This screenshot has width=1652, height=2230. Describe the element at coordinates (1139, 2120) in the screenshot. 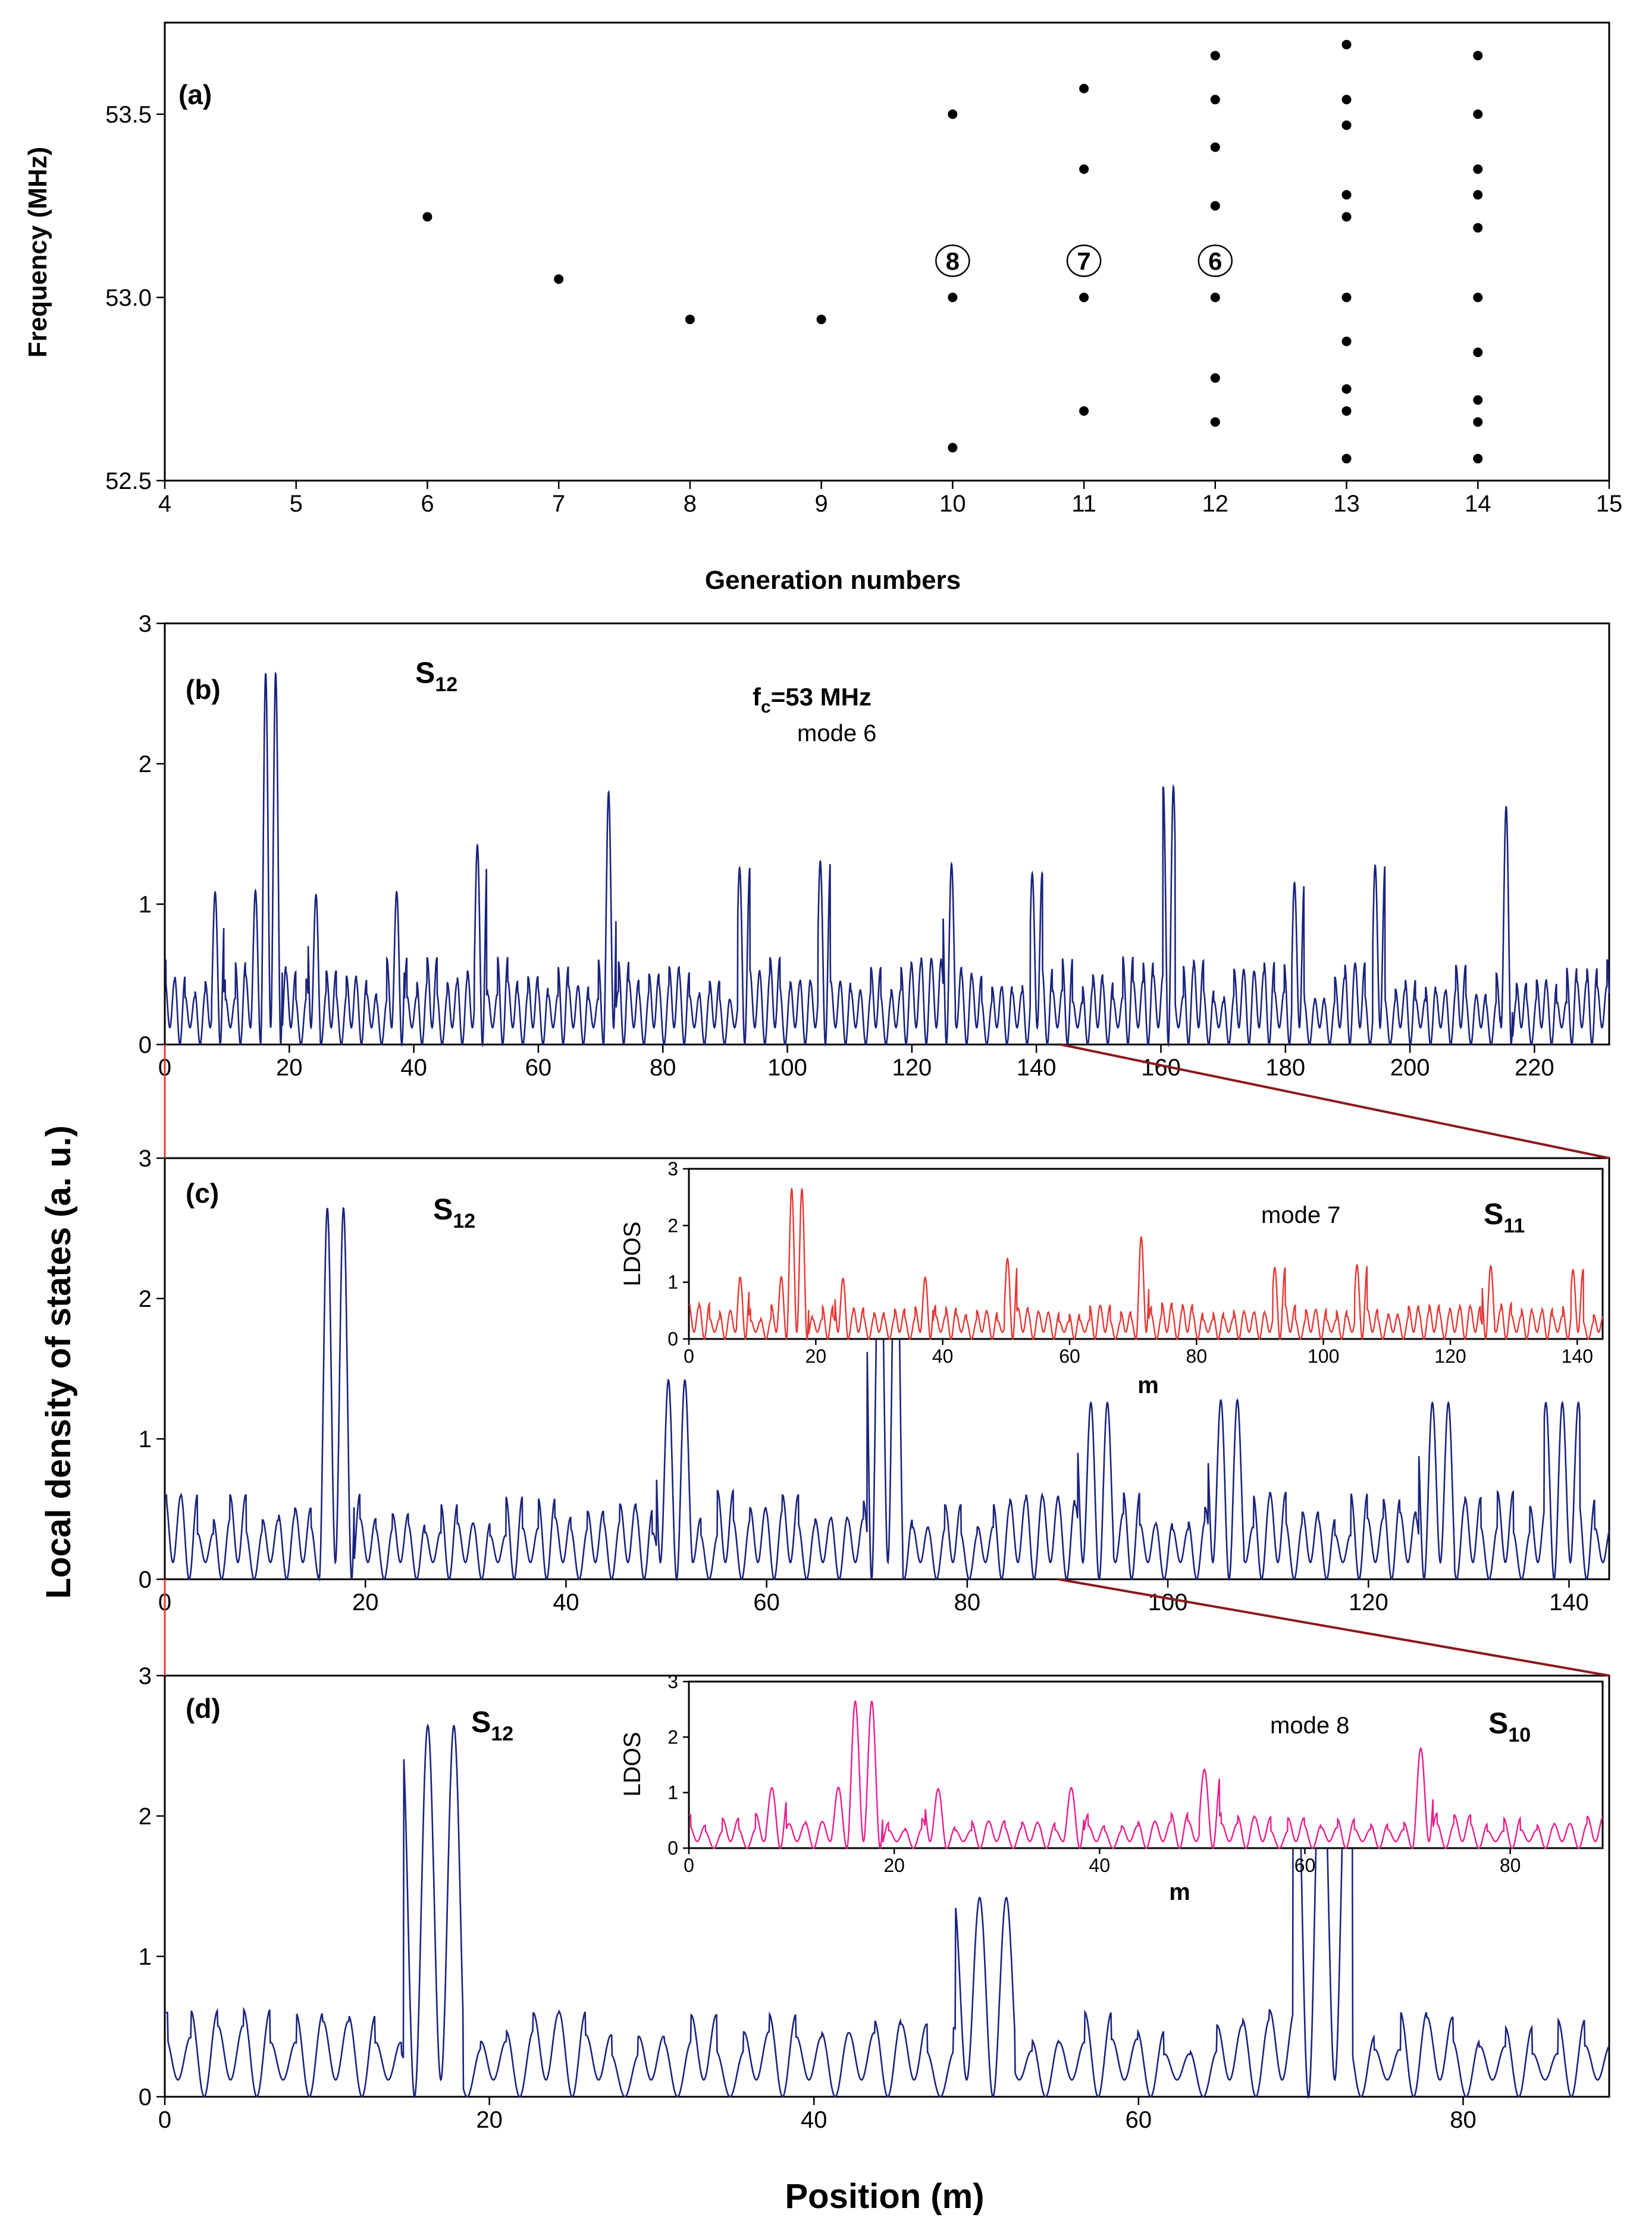

I see `panel-d-xtick-label: 60` at that location.